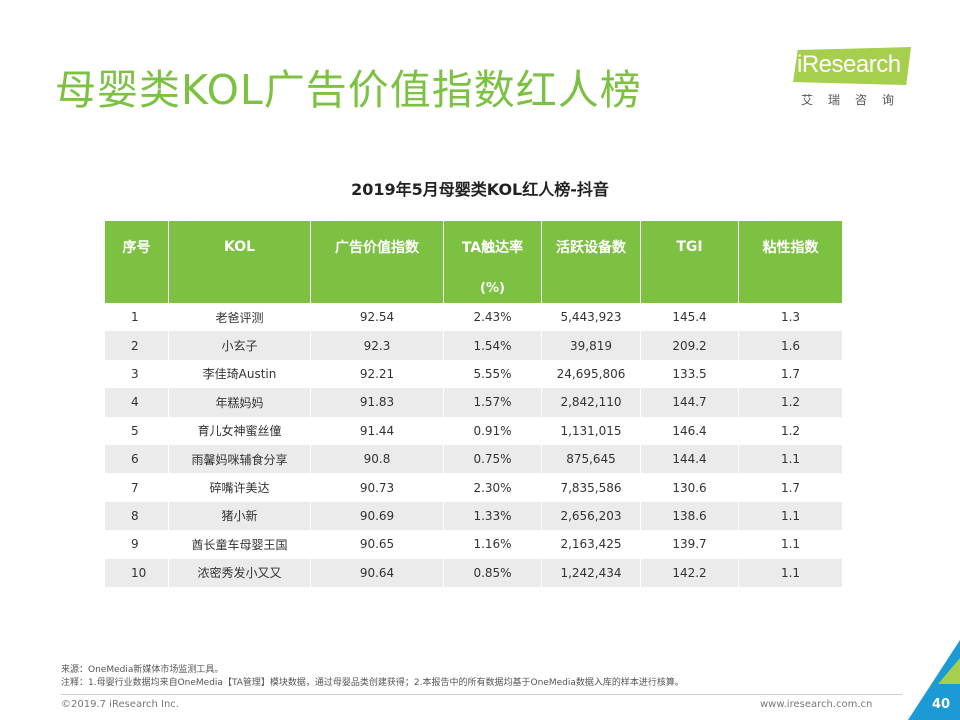 The image size is (960, 720). Describe the element at coordinates (689, 487) in the screenshot. I see `cell-tgi: 130.6` at that location.